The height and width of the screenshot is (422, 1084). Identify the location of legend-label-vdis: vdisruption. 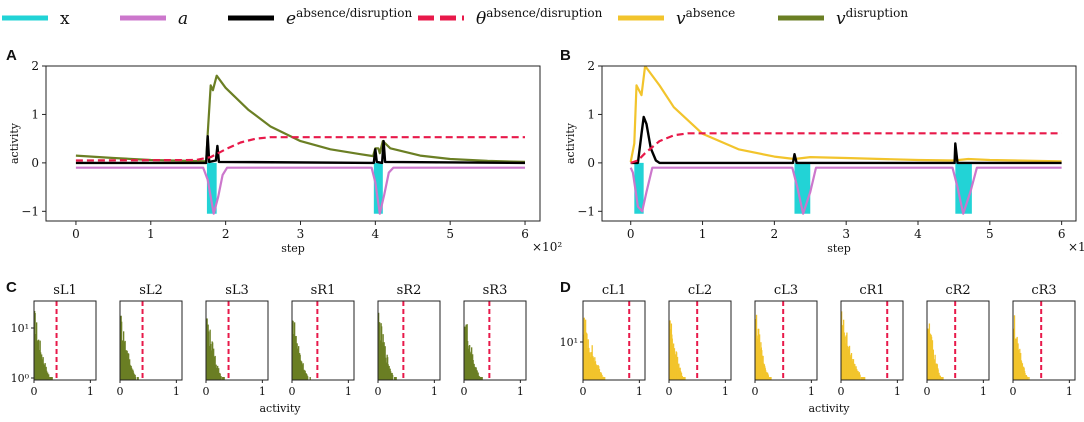
(872, 17).